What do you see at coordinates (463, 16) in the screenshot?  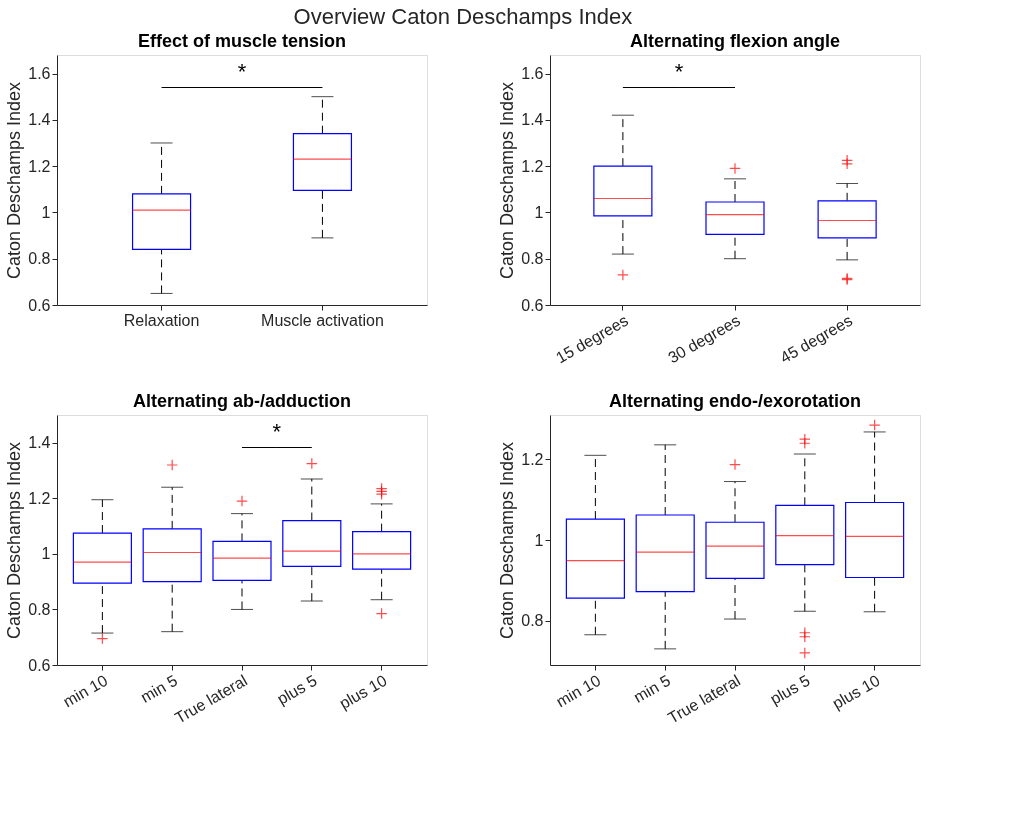 I see `text: Overview Caton Deschamps Index` at bounding box center [463, 16].